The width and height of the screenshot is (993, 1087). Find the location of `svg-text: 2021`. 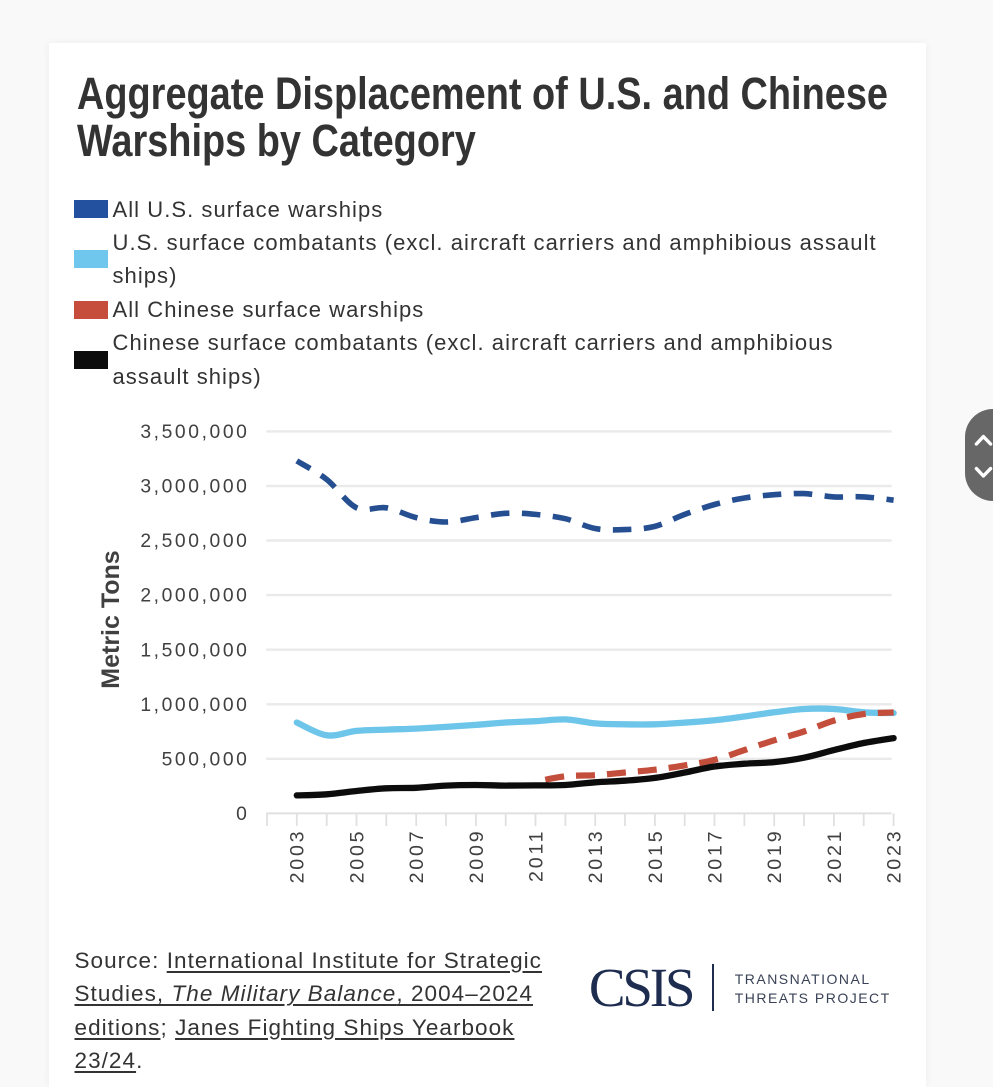

svg-text: 2021 is located at coordinates (835, 856).